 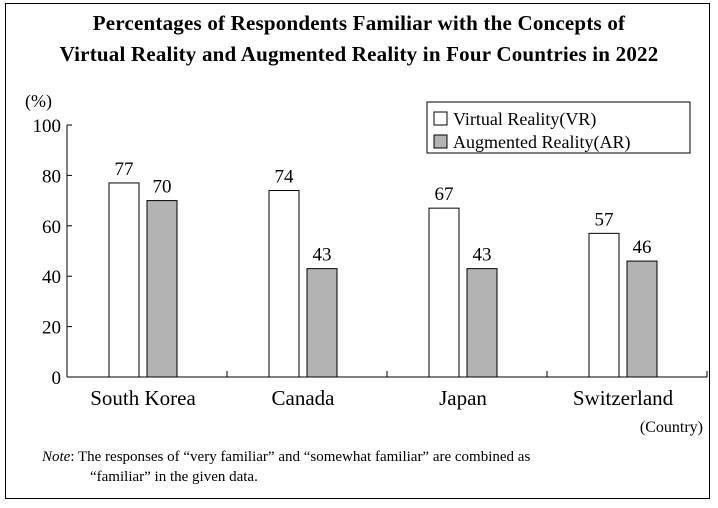 What do you see at coordinates (51, 277) in the screenshot?
I see `y-tick-label: 40` at bounding box center [51, 277].